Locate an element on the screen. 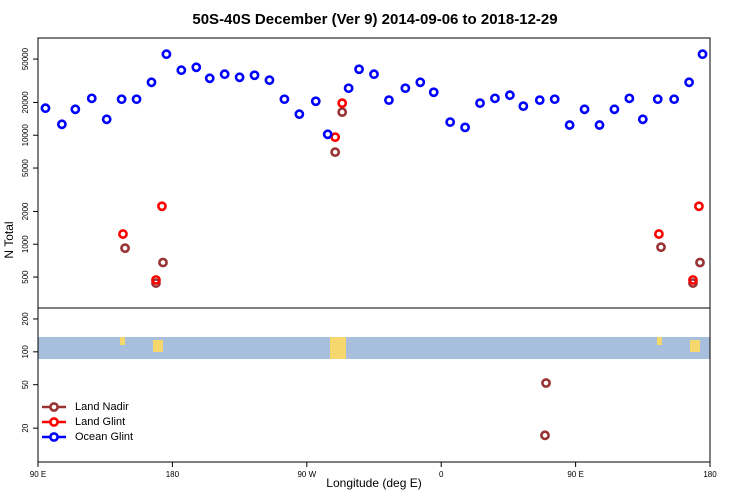 The width and height of the screenshot is (750, 500). y-tick-label: 20000 is located at coordinates (25, 102).